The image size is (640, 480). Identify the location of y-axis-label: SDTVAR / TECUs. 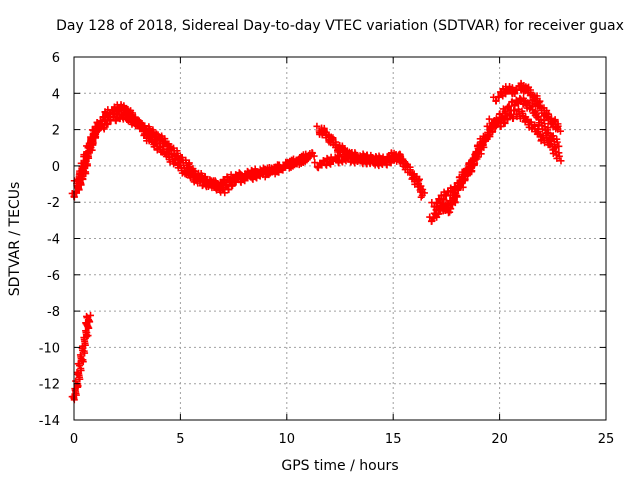
(15, 239).